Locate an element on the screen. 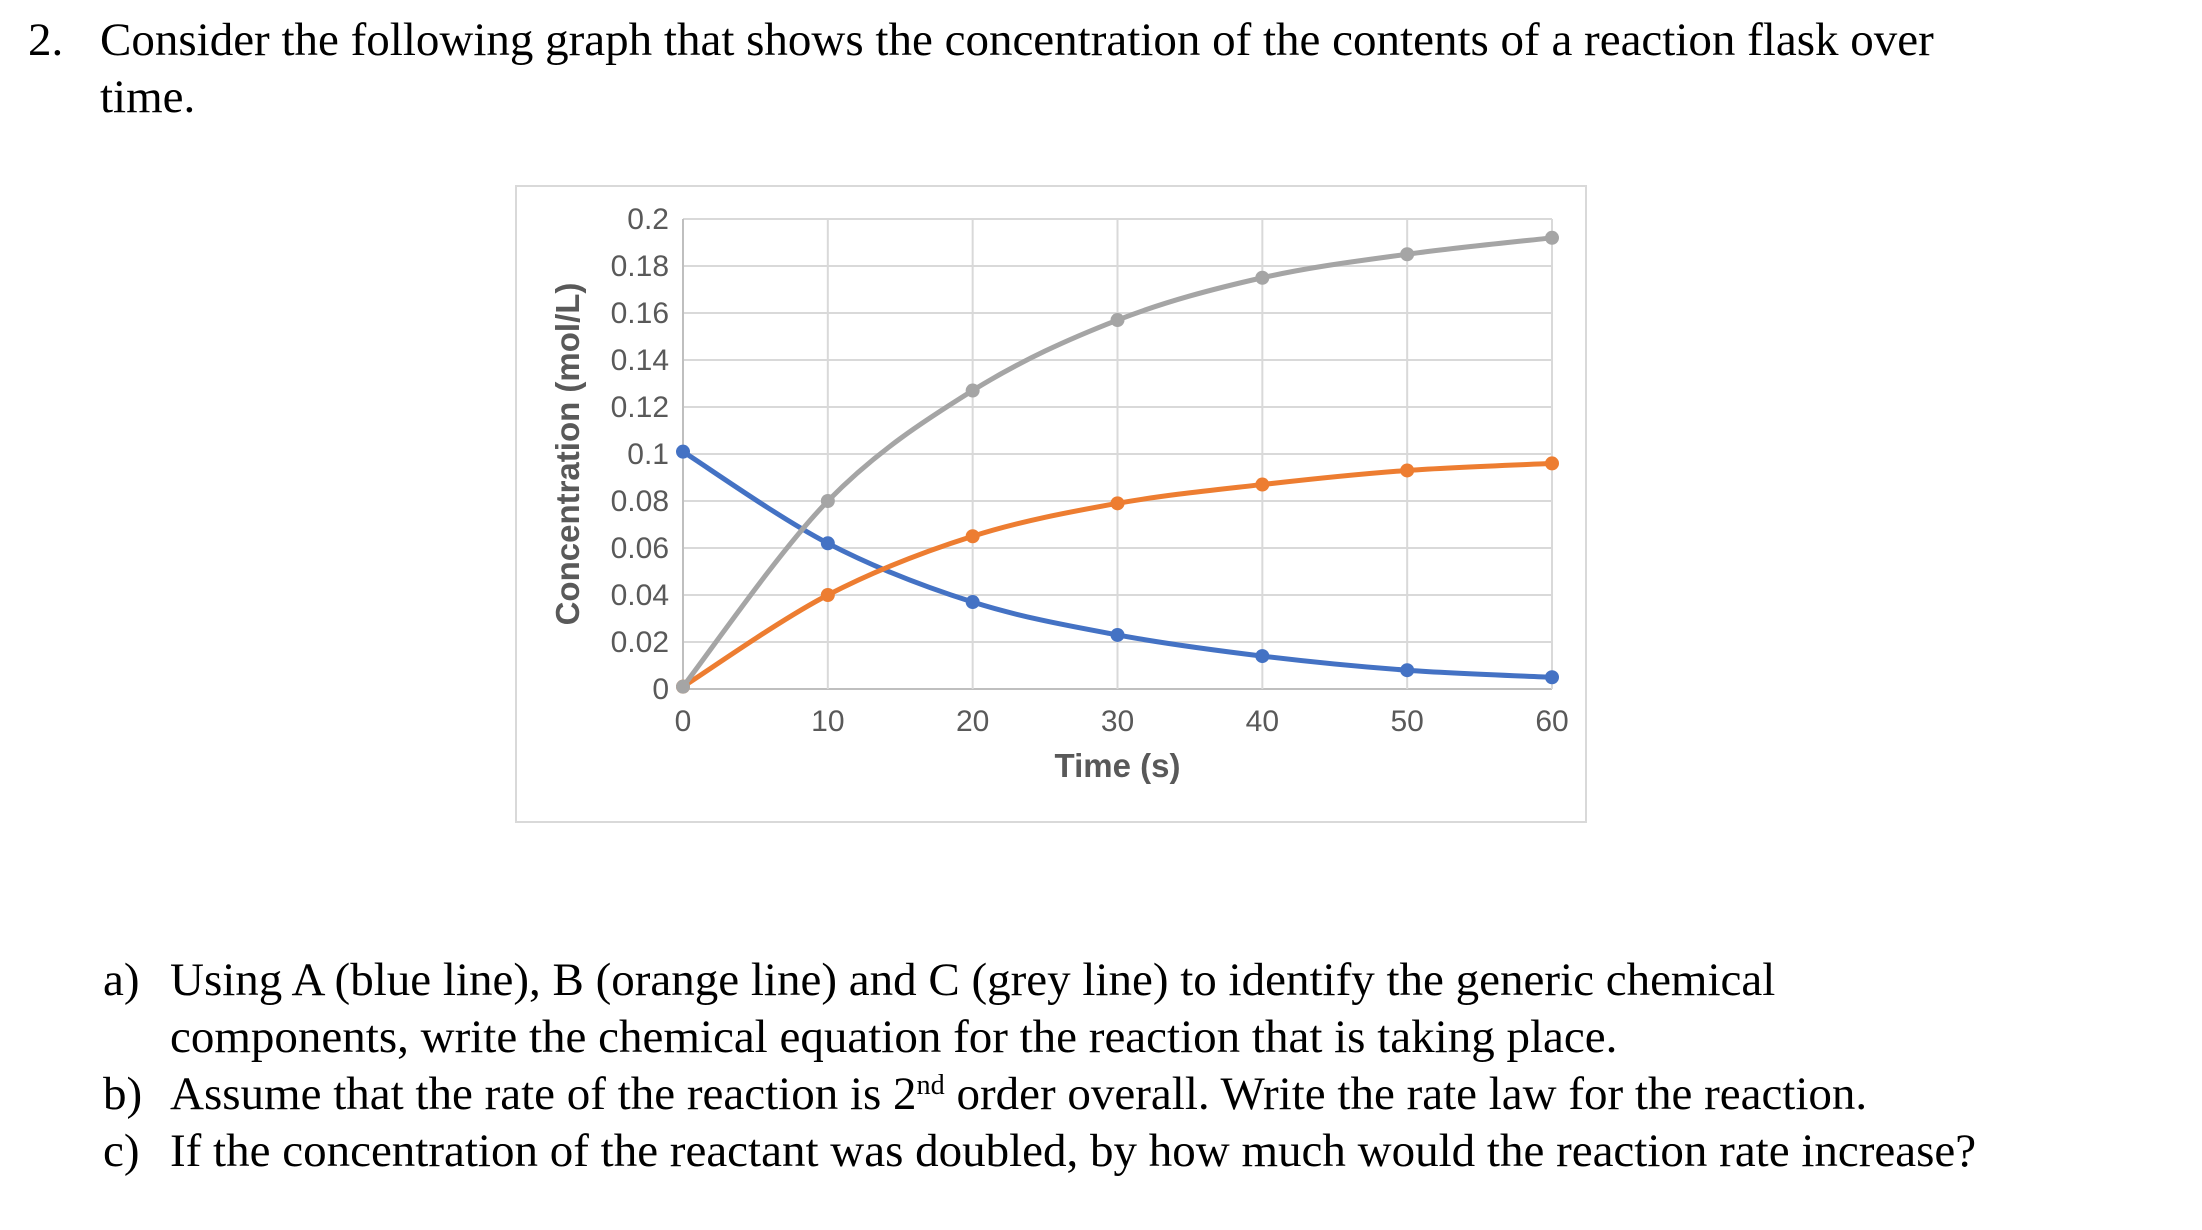 This screenshot has width=2202, height=1230. y-tick-label: 0 is located at coordinates (660, 689).